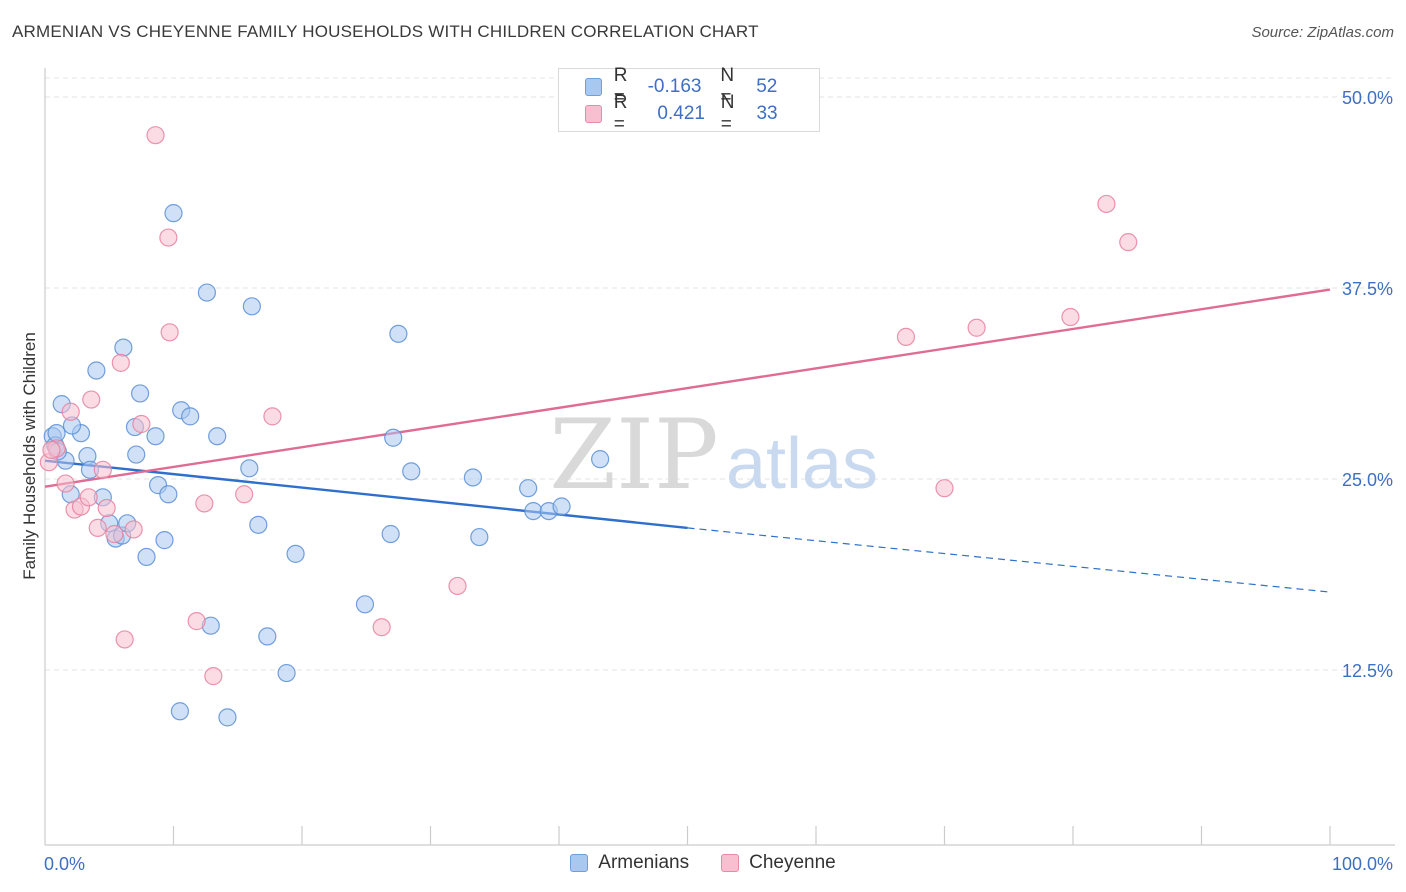 The image size is (1406, 892). I want to click on series-legend-cheyenne: Cheyenne, so click(778, 863).